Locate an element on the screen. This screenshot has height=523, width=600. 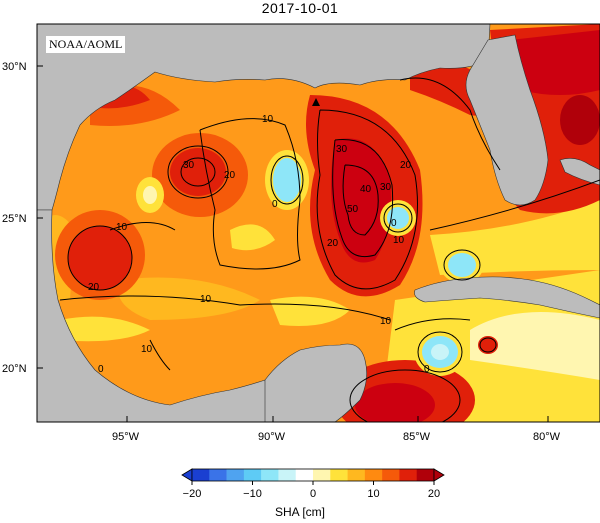
lon-tick-label: 80°W is located at coordinates (547, 437).